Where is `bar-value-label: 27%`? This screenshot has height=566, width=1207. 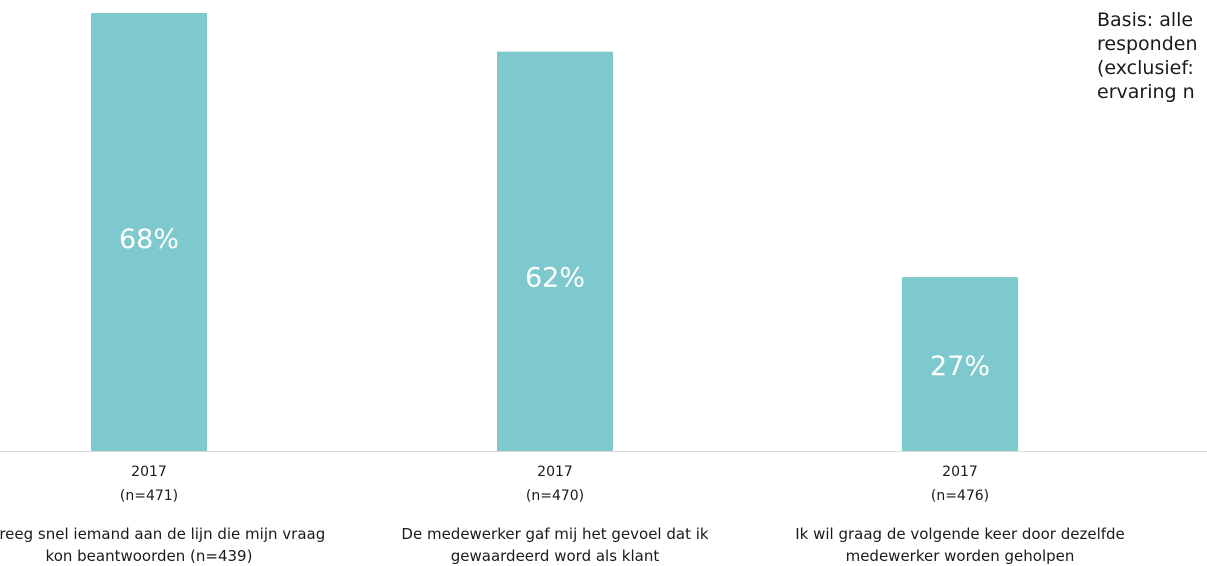
bar-value-label: 27% is located at coordinates (960, 366).